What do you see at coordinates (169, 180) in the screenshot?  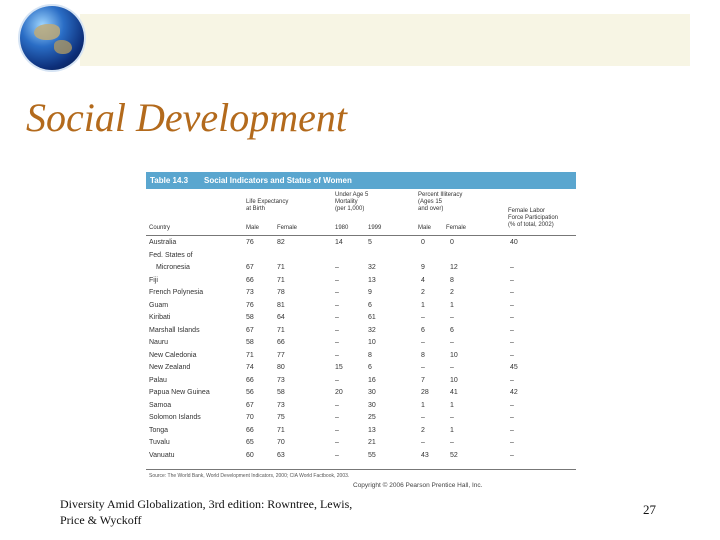 I see `table-number: Table 14.3` at bounding box center [169, 180].